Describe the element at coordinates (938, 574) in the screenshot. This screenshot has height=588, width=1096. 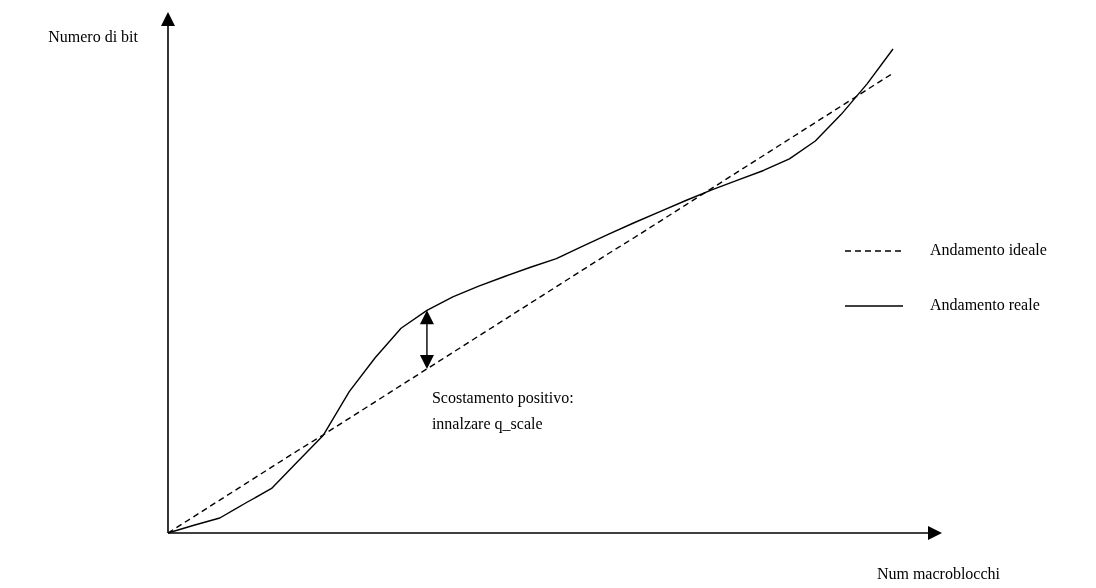
I see `x-axis-title: Num macroblocchi` at that location.